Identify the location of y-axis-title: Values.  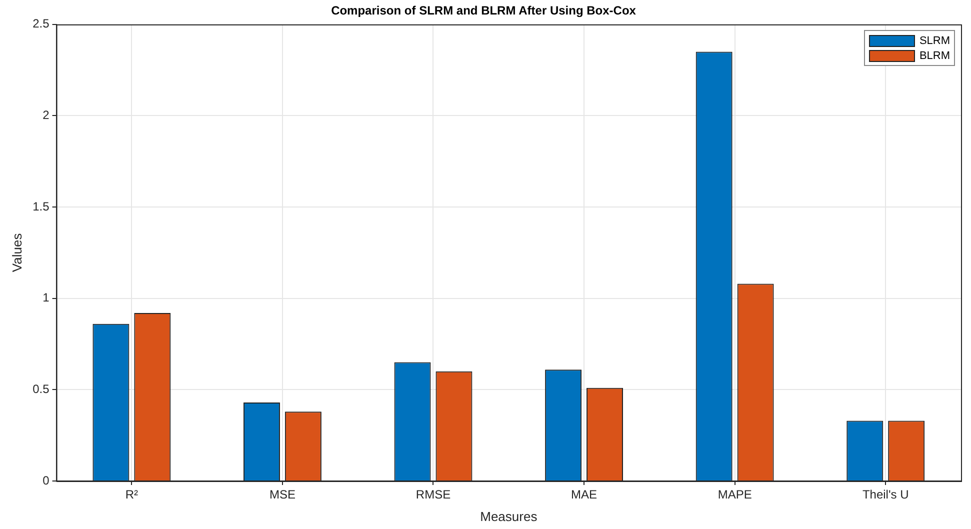
(16, 252).